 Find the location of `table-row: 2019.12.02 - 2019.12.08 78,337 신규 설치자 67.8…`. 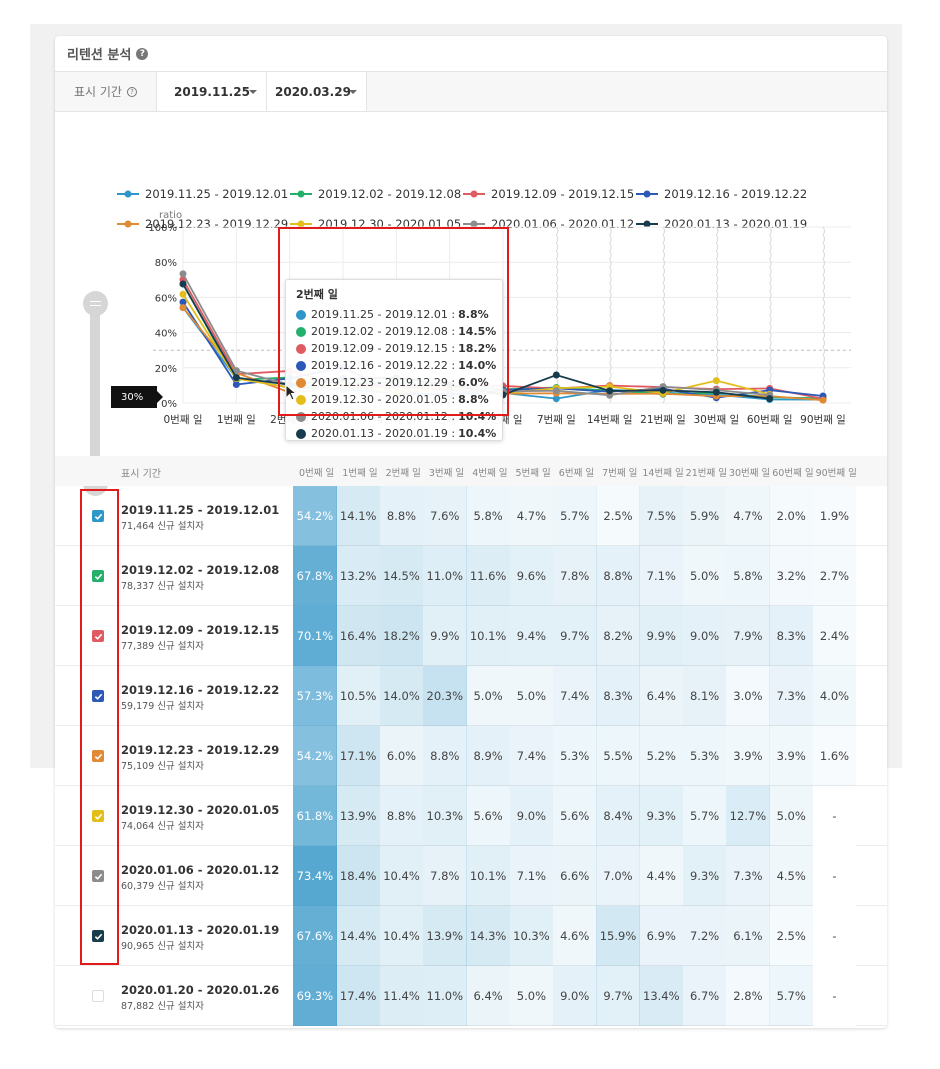

table-row: 2019.12.02 - 2019.12.08 78,337 신규 설치자 67.8… is located at coordinates (471, 576).